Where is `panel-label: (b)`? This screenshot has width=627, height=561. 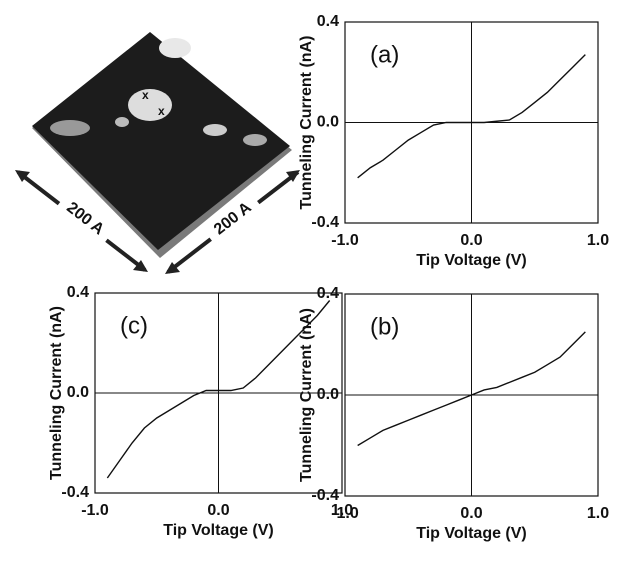
panel-label: (b) is located at coordinates (384, 326).